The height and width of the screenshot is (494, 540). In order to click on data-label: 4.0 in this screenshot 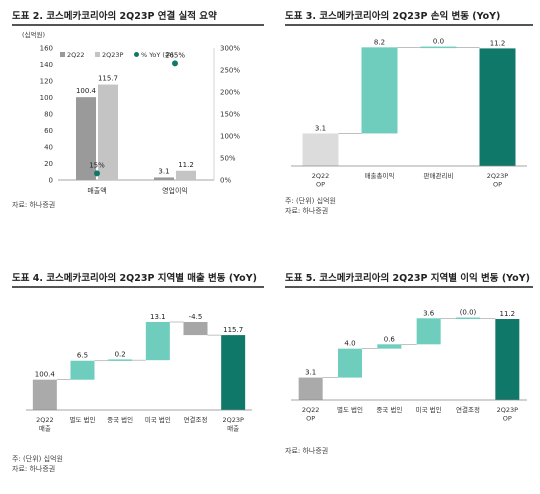, I will do `click(349, 344)`.